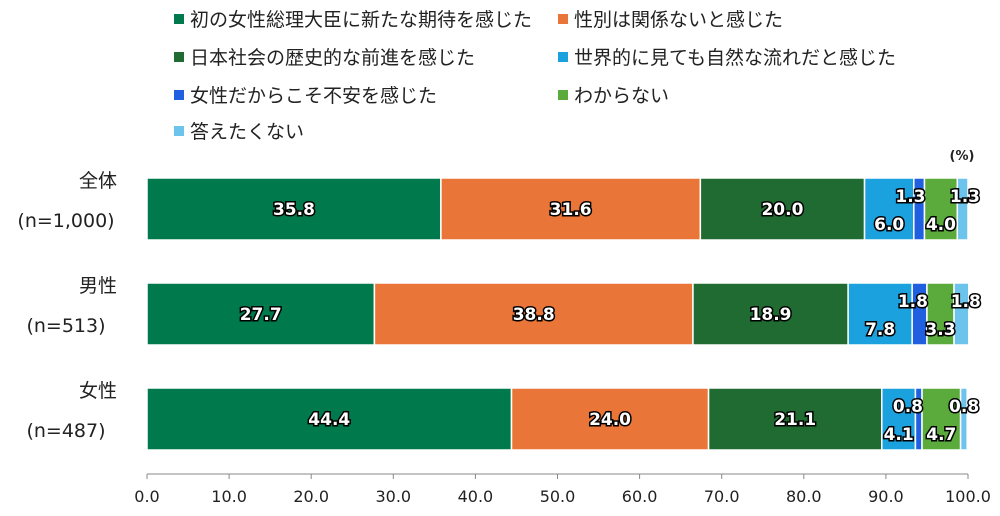 The width and height of the screenshot is (1000, 516). I want to click on x-tick-label: 80.0, so click(804, 496).